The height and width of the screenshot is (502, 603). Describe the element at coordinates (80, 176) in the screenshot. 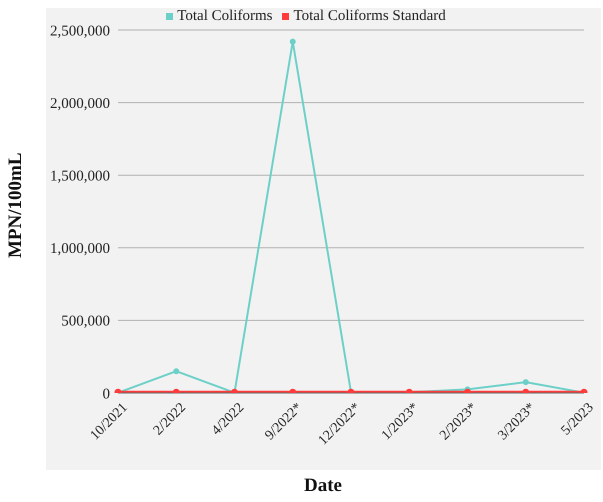

I see `y-tick-label: 1,500,000` at that location.